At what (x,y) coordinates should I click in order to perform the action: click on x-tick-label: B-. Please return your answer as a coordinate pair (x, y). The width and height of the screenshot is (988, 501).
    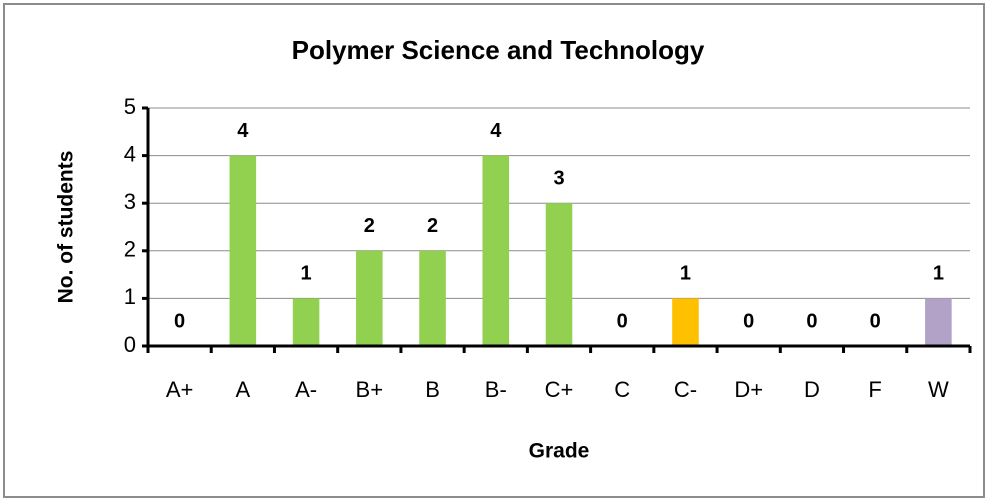
    Looking at the image, I should click on (496, 389).